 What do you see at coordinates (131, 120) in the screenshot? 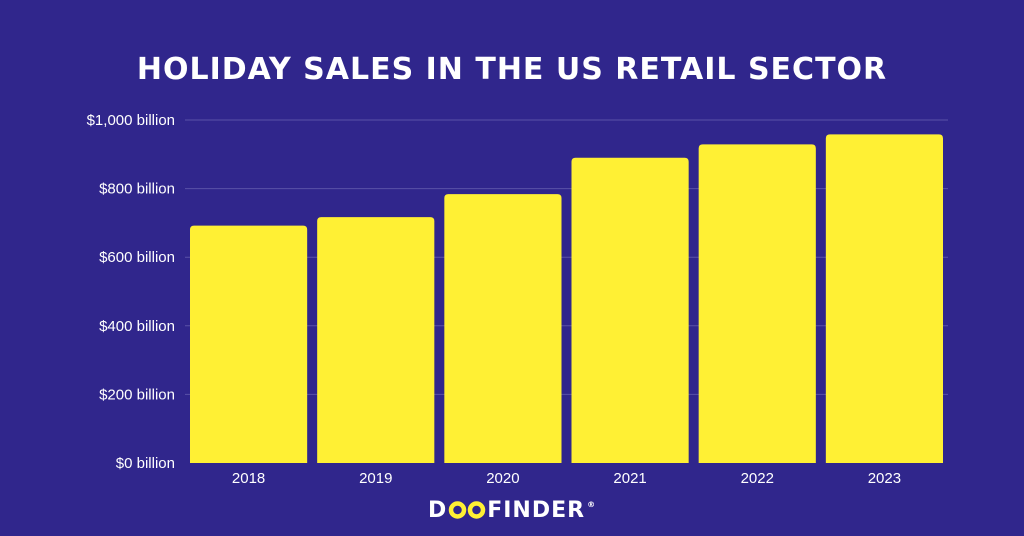
I see `y-tick-label: $1,000 billion` at bounding box center [131, 120].